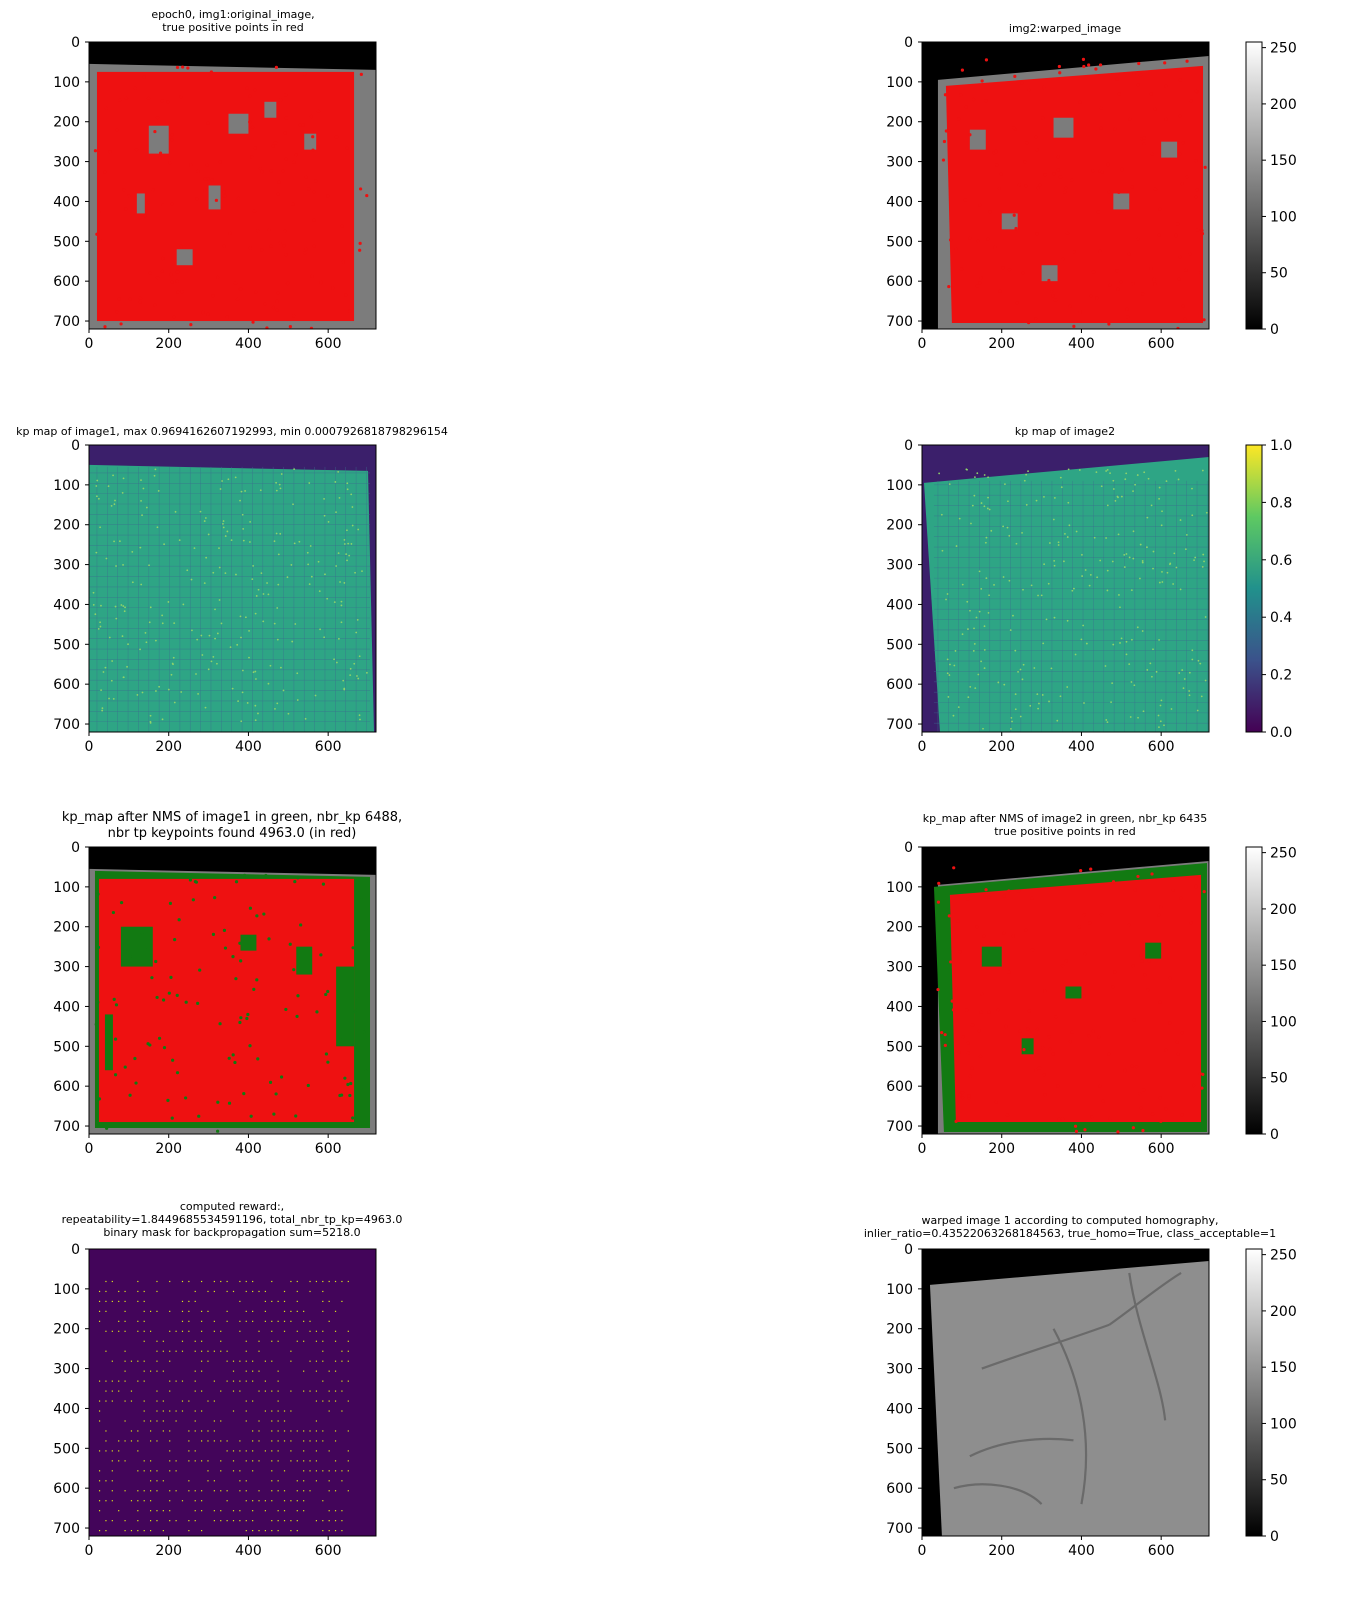 The height and width of the screenshot is (1617, 1346). What do you see at coordinates (270, 109) in the screenshot?
I see `gap-region` at bounding box center [270, 109].